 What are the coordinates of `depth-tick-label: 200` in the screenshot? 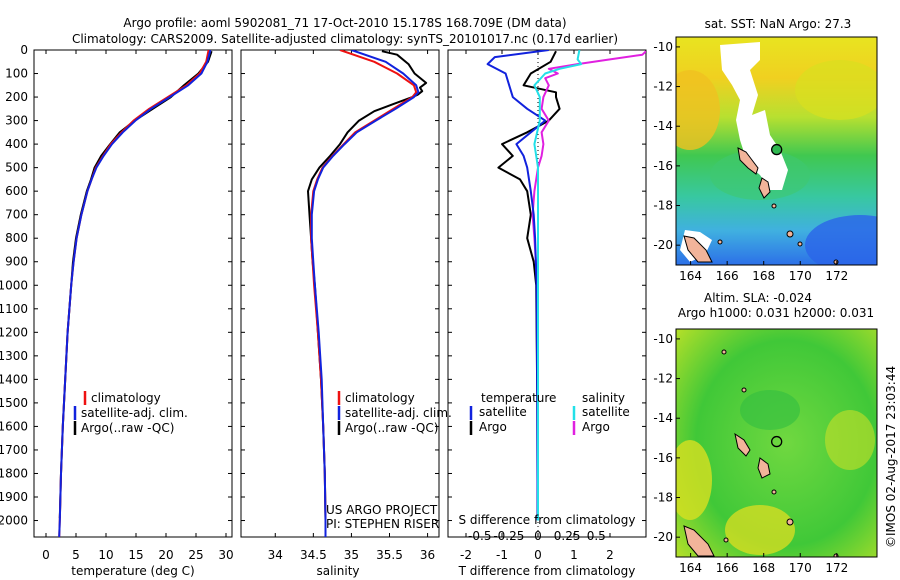 It's located at (16, 97).